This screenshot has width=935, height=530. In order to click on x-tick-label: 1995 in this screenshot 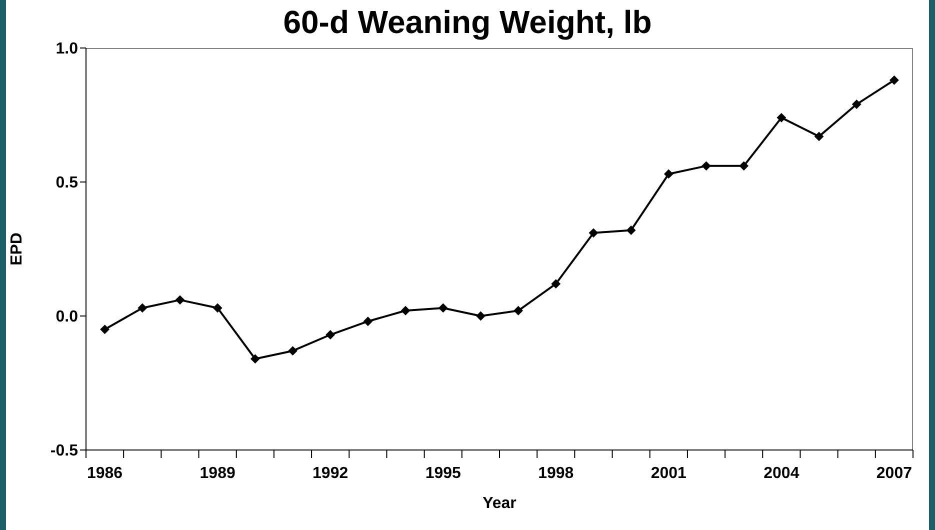, I will do `click(443, 473)`.